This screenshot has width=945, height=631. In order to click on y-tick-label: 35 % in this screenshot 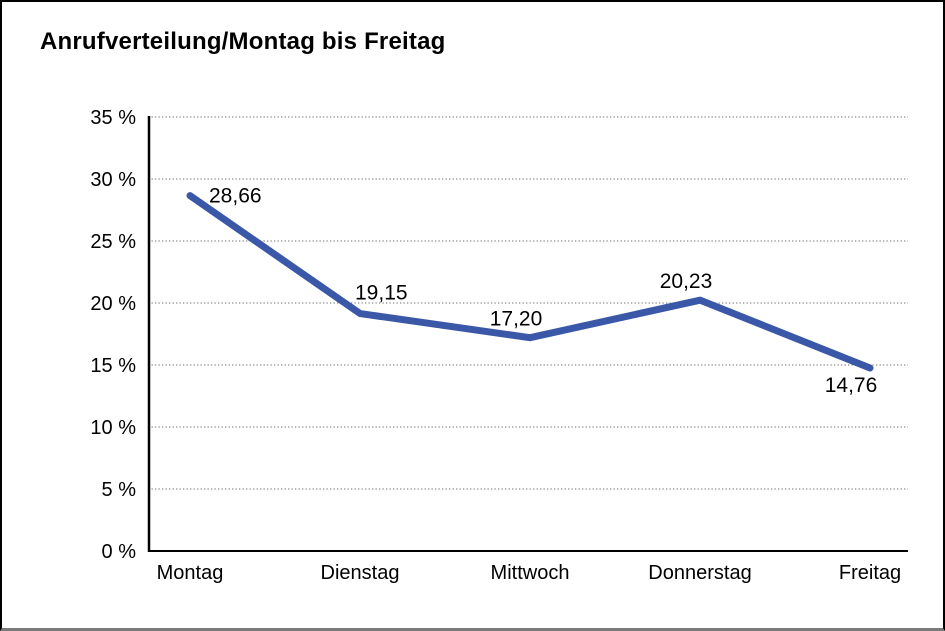, I will do `click(113, 118)`.